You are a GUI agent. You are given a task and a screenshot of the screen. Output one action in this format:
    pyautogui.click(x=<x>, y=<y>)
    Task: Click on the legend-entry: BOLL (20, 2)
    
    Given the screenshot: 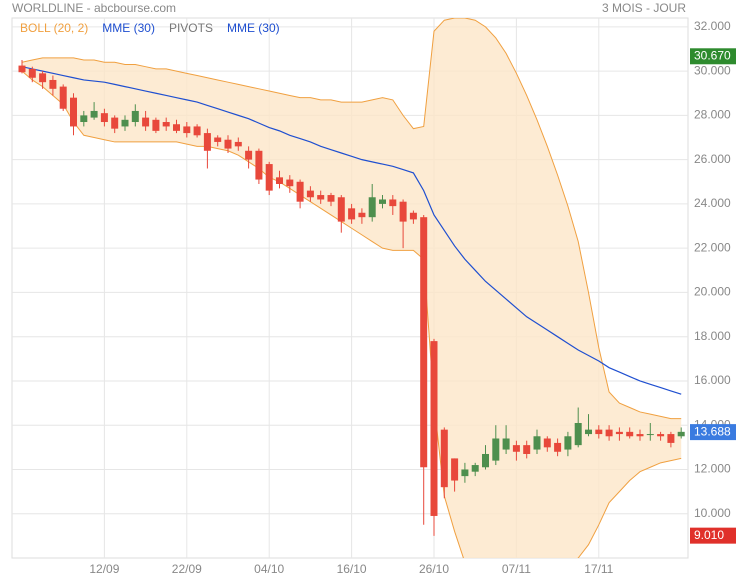 What is the action you would take?
    pyautogui.click(x=54, y=28)
    